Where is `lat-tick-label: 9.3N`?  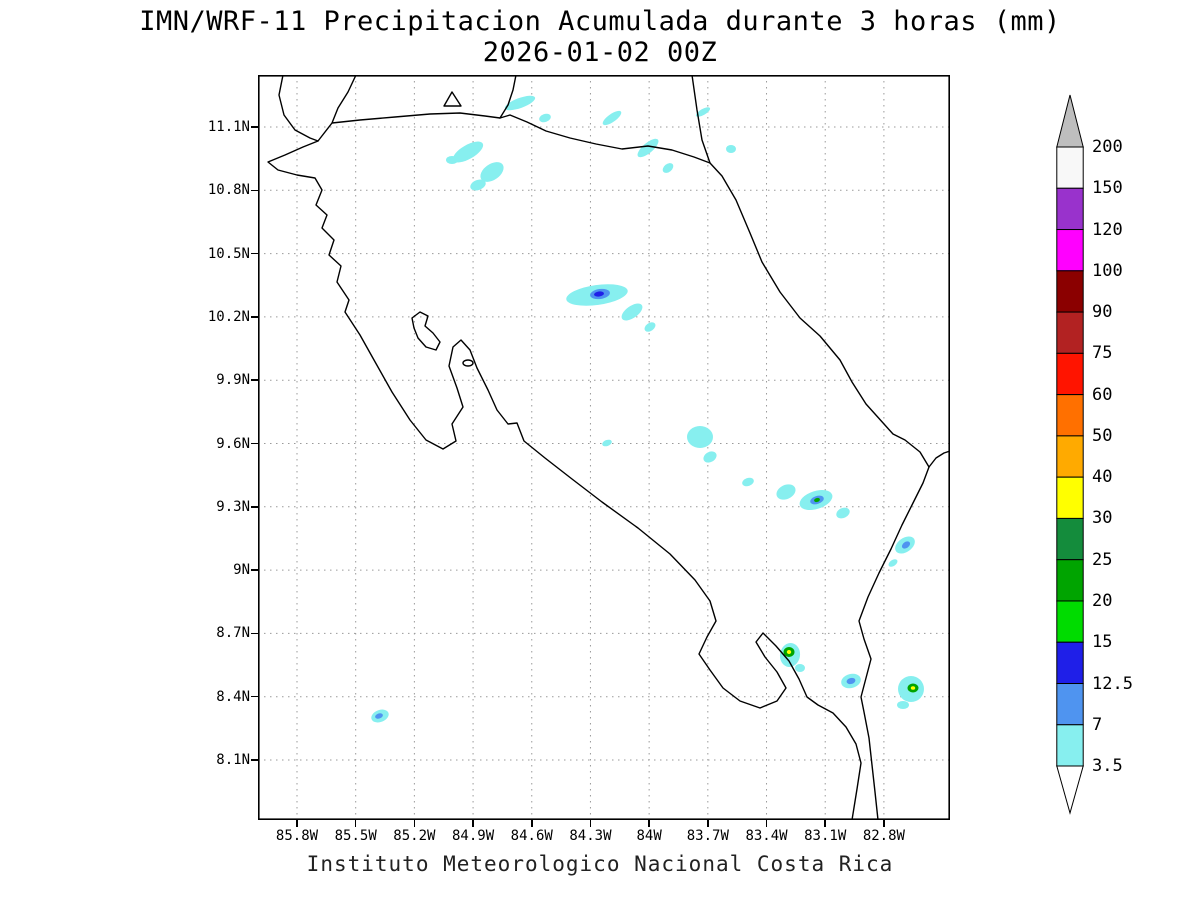
lat-tick-label: 9.3N is located at coordinates (233, 506).